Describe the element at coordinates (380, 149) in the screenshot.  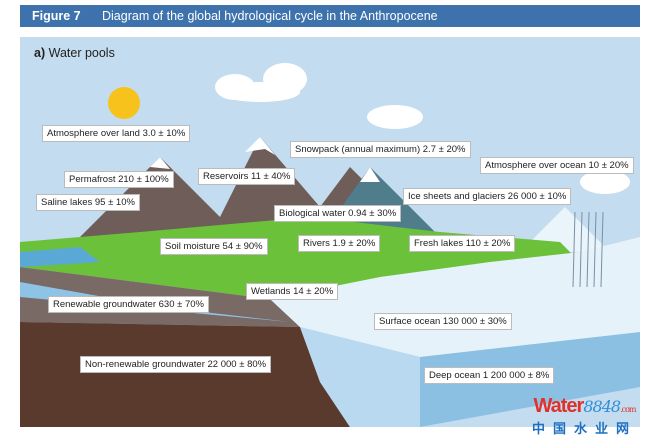
I see `label-snowpack: Snowpack (annual maximum) 2.7 ± 20%` at that location.